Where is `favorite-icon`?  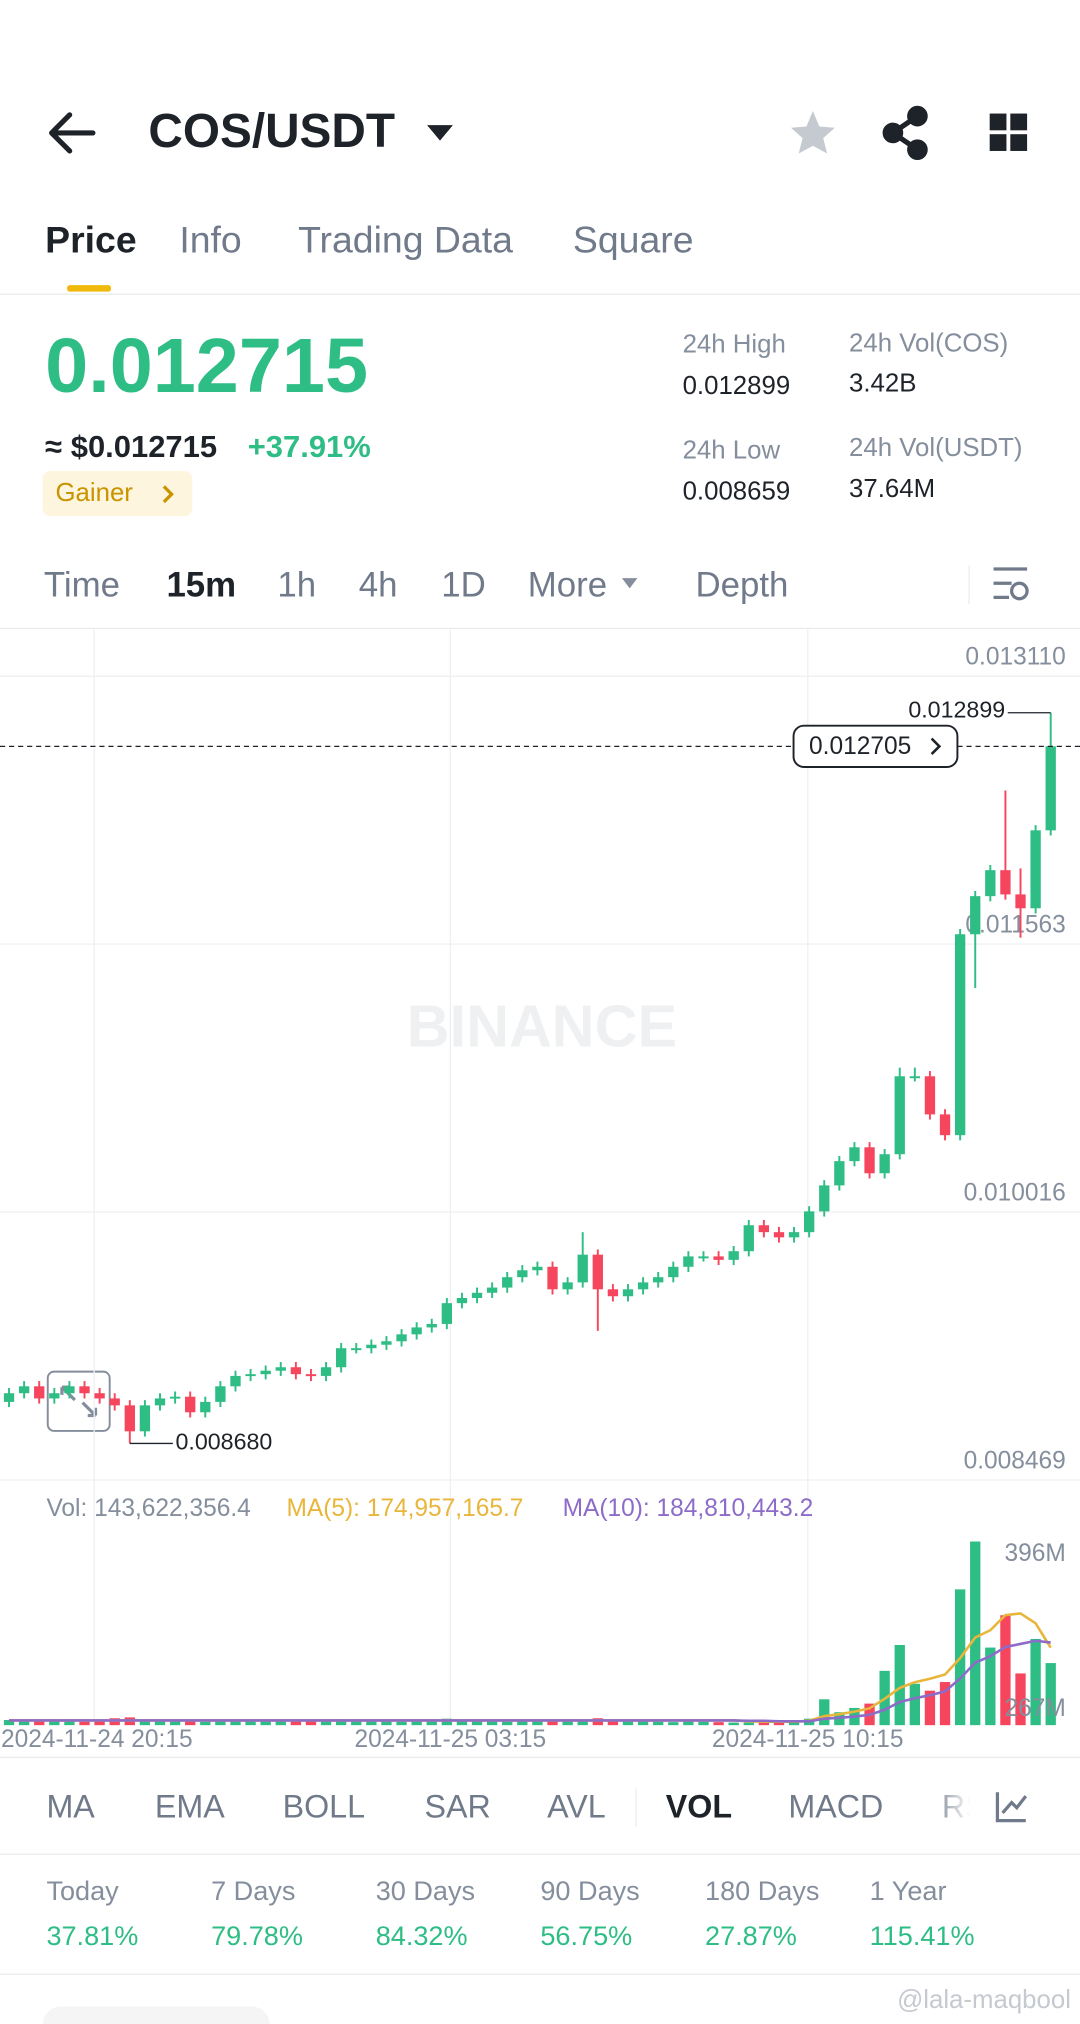 favorite-icon is located at coordinates (812, 132).